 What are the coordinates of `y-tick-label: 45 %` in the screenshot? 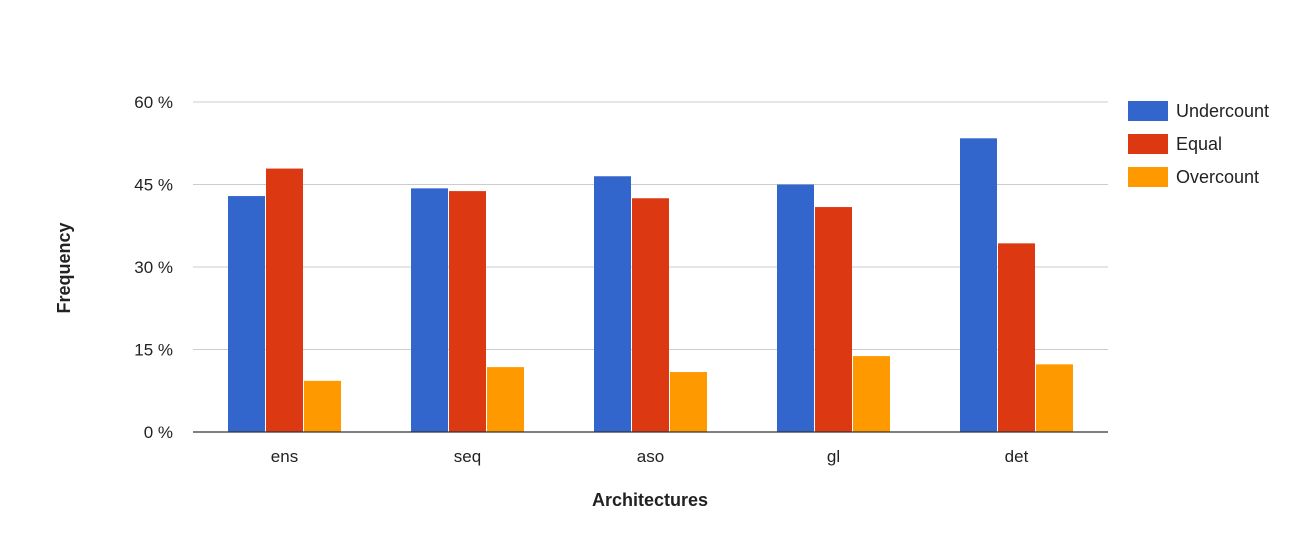 It's located at (153, 185).